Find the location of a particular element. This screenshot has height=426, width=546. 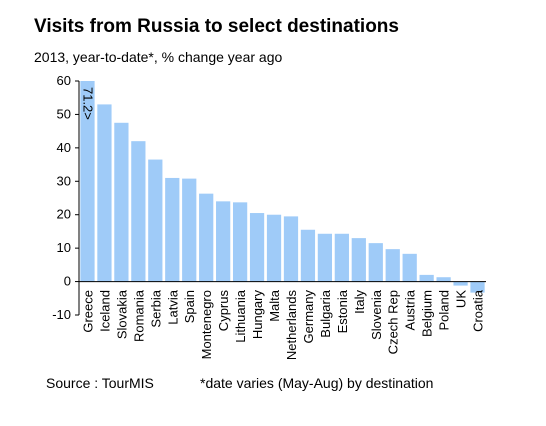

x-tick-label: Bulgaria is located at coordinates (325, 313).